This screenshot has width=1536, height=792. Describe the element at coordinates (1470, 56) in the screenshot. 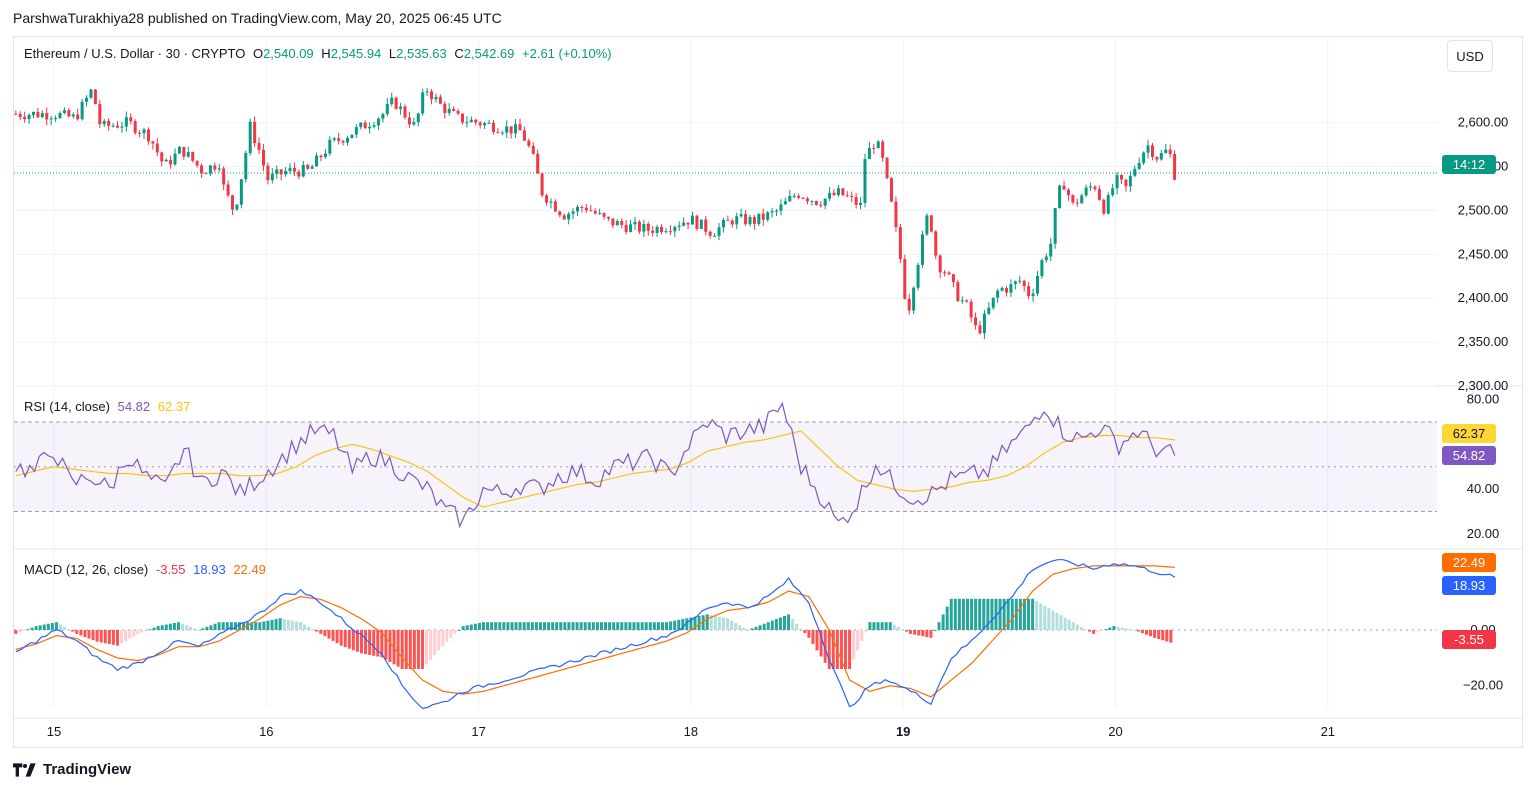

I see `currency-button: USD` at that location.